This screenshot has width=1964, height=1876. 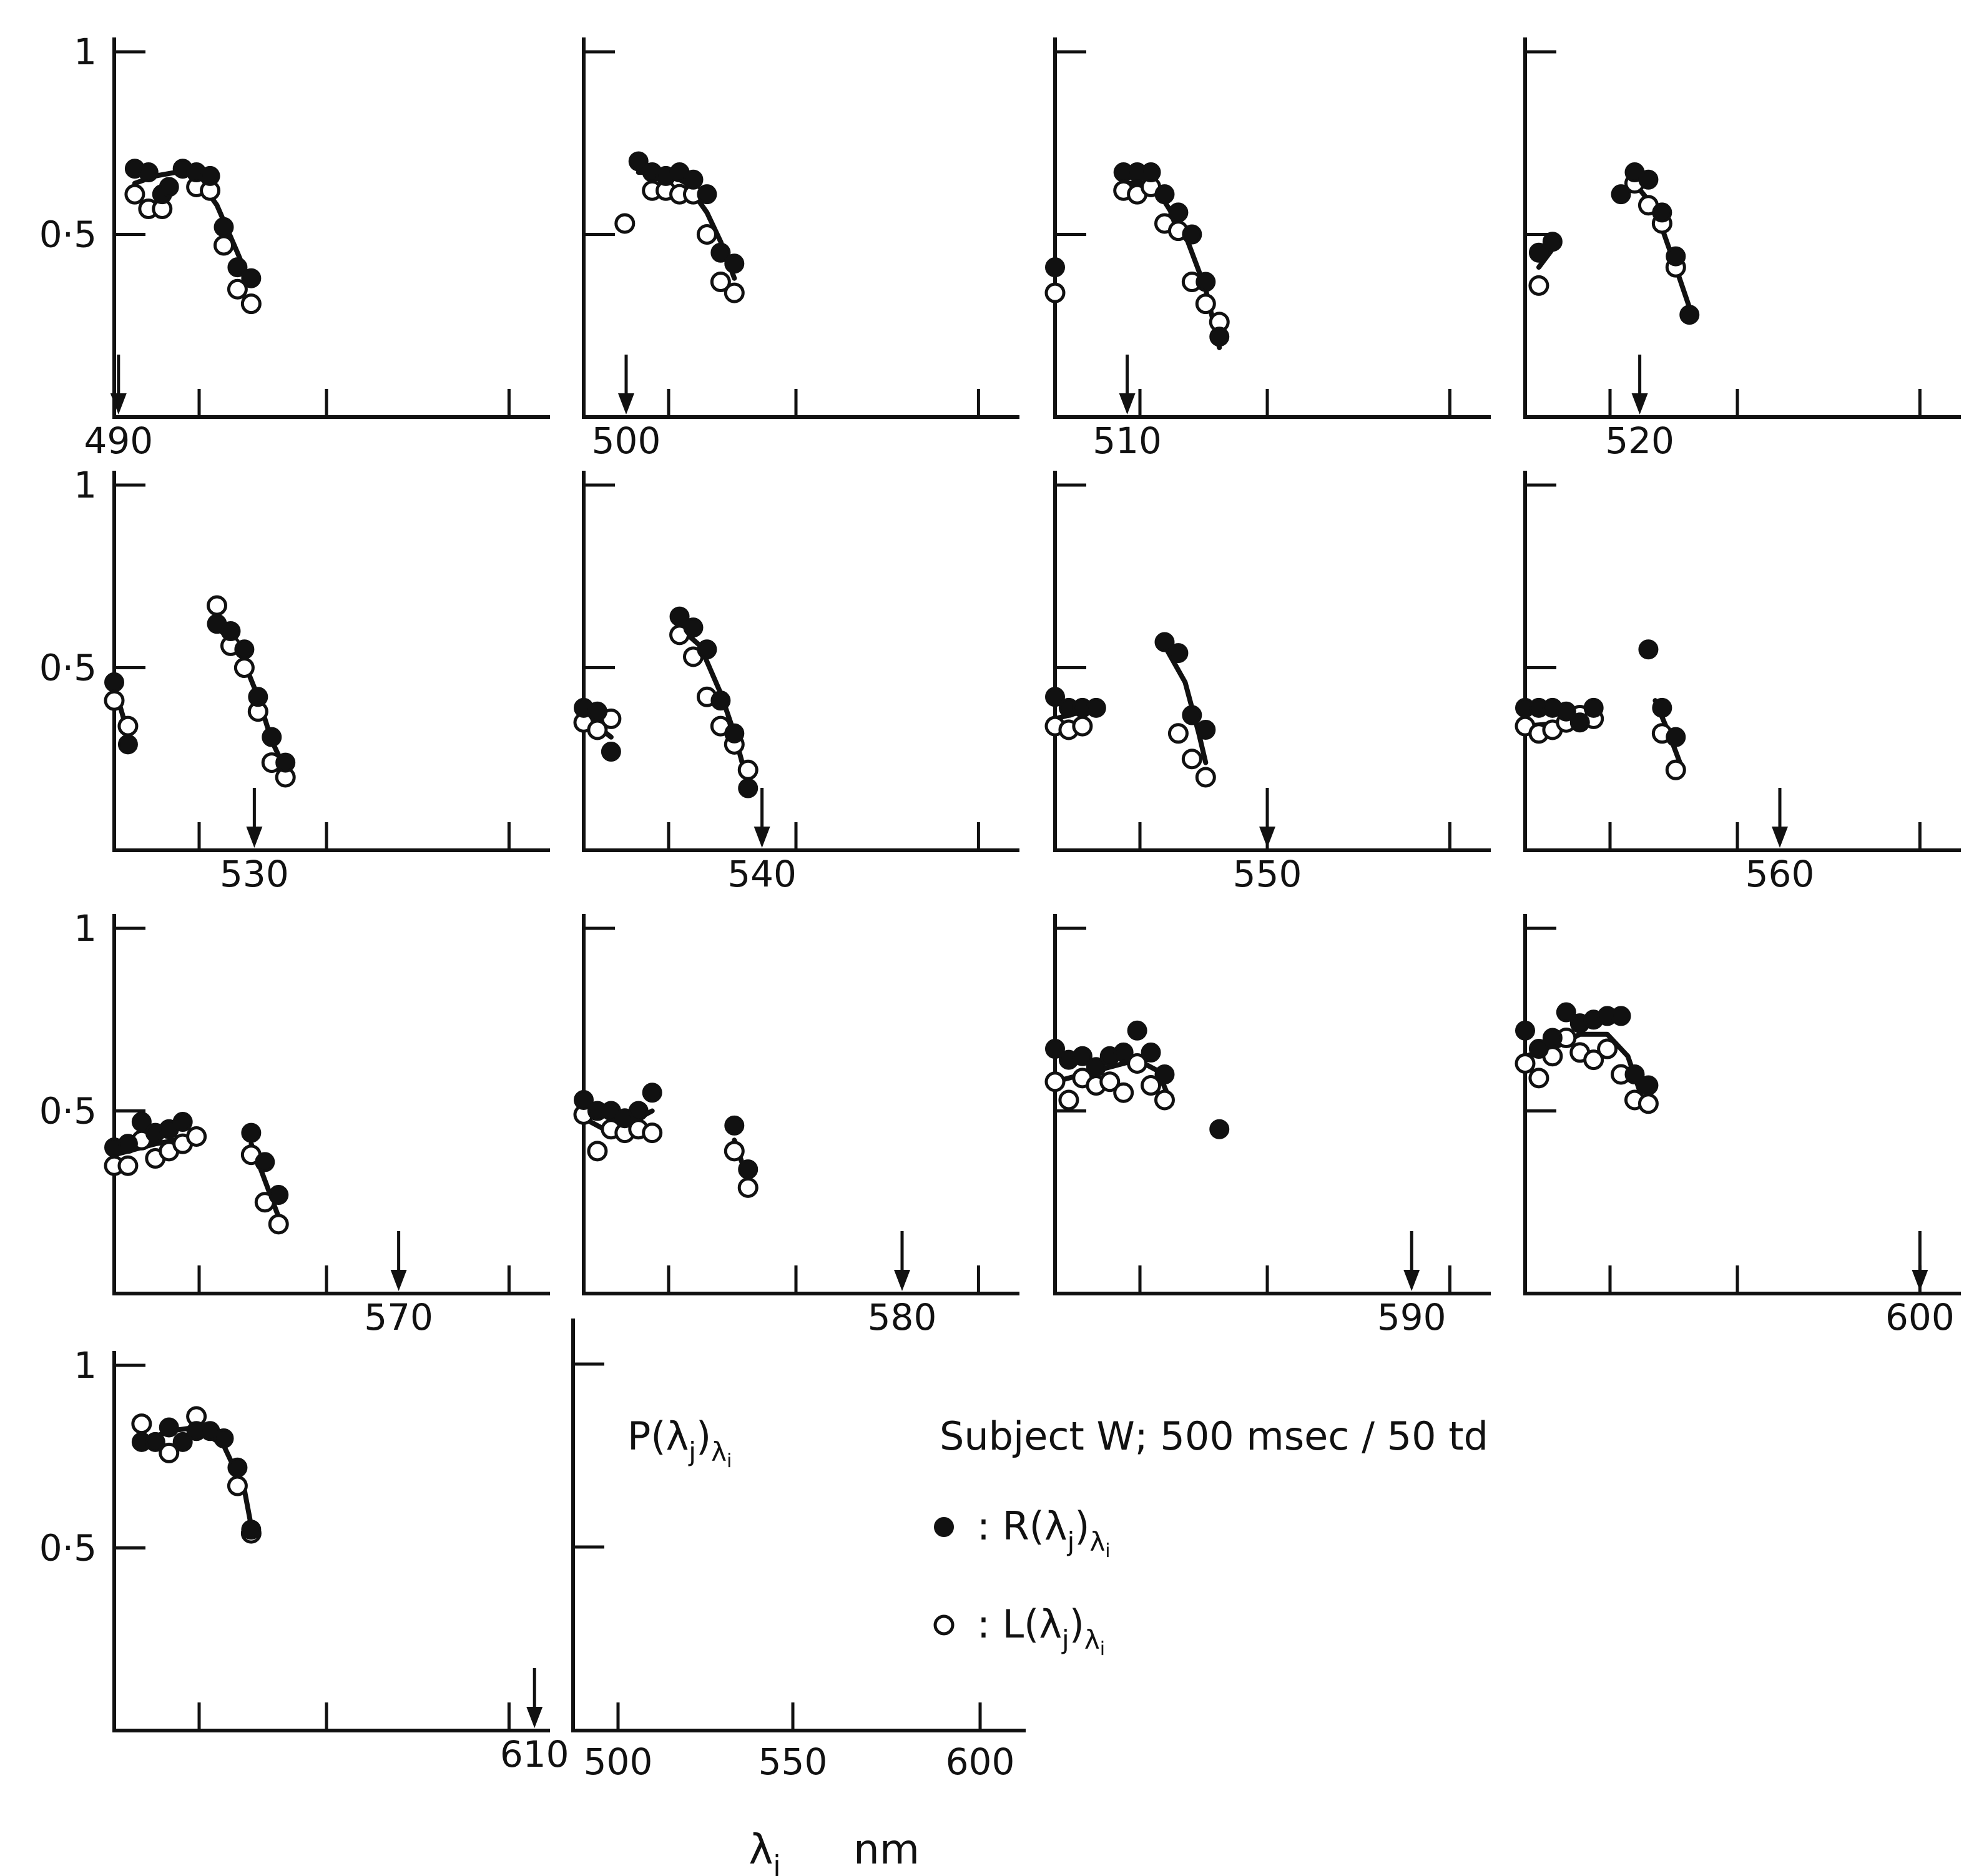 What do you see at coordinates (294, 679) in the screenshot?
I see `panel-530: 1 0·5 530` at bounding box center [294, 679].